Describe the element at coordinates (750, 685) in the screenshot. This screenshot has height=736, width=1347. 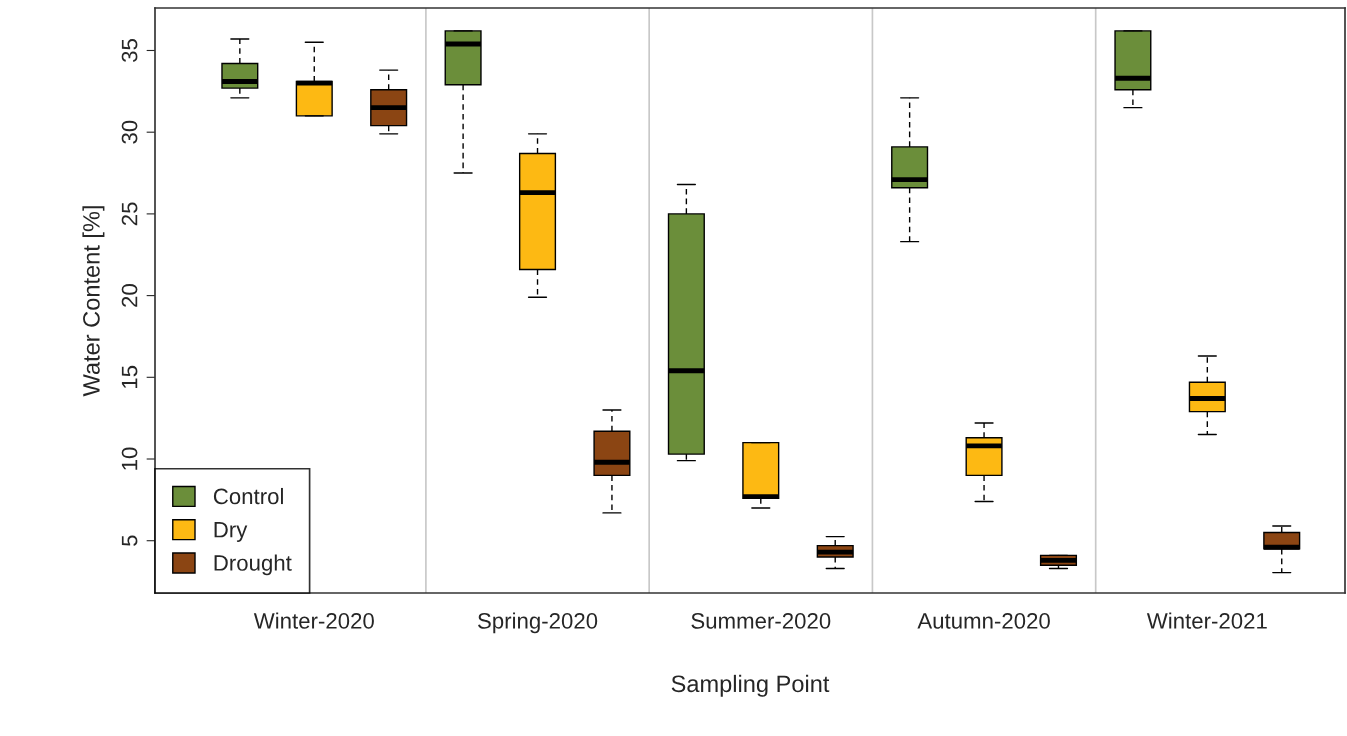
I see `x-axis-title: Sampling Point` at that location.